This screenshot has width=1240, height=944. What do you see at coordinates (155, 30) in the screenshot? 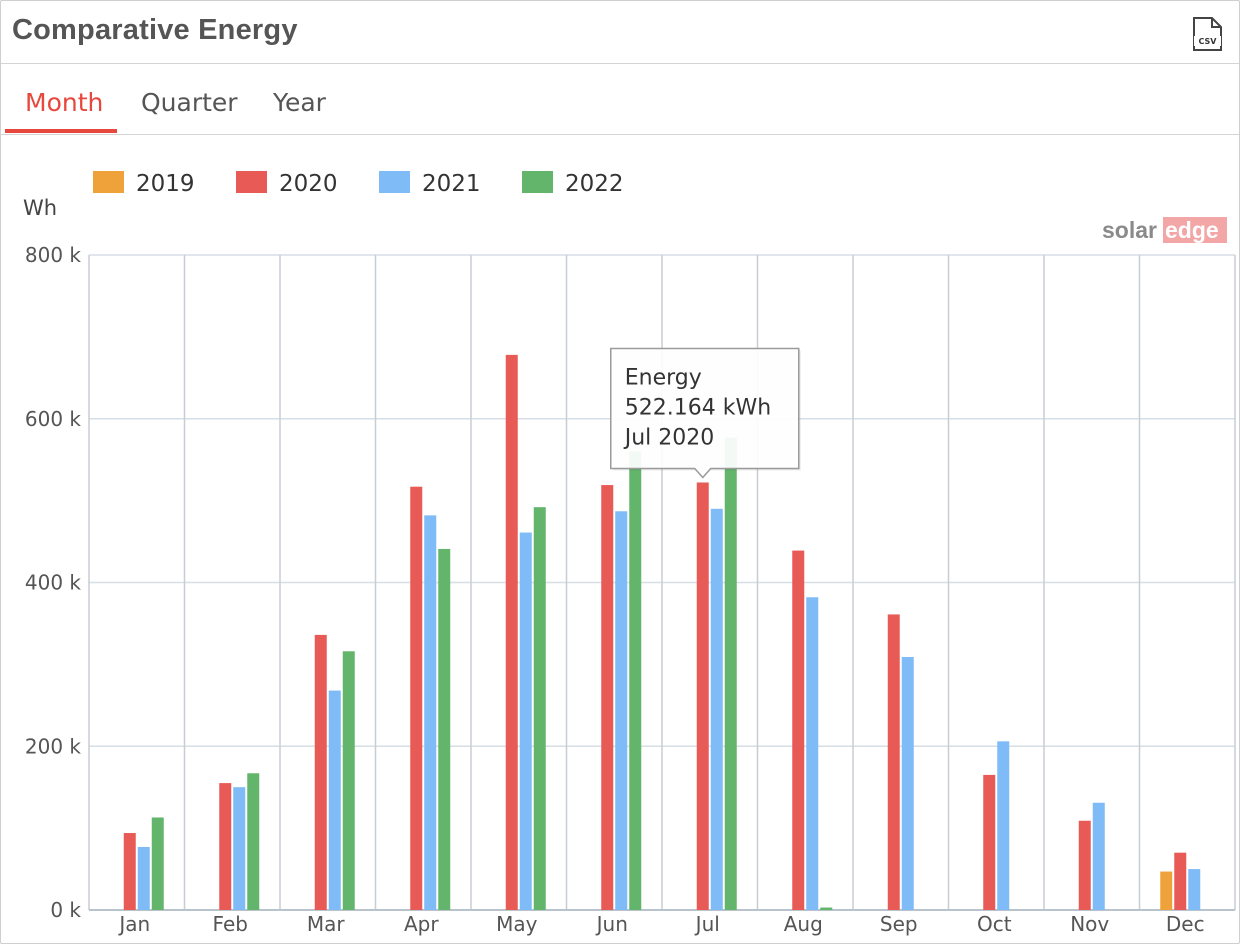
I see `widget-title: Comparative Energy` at bounding box center [155, 30].